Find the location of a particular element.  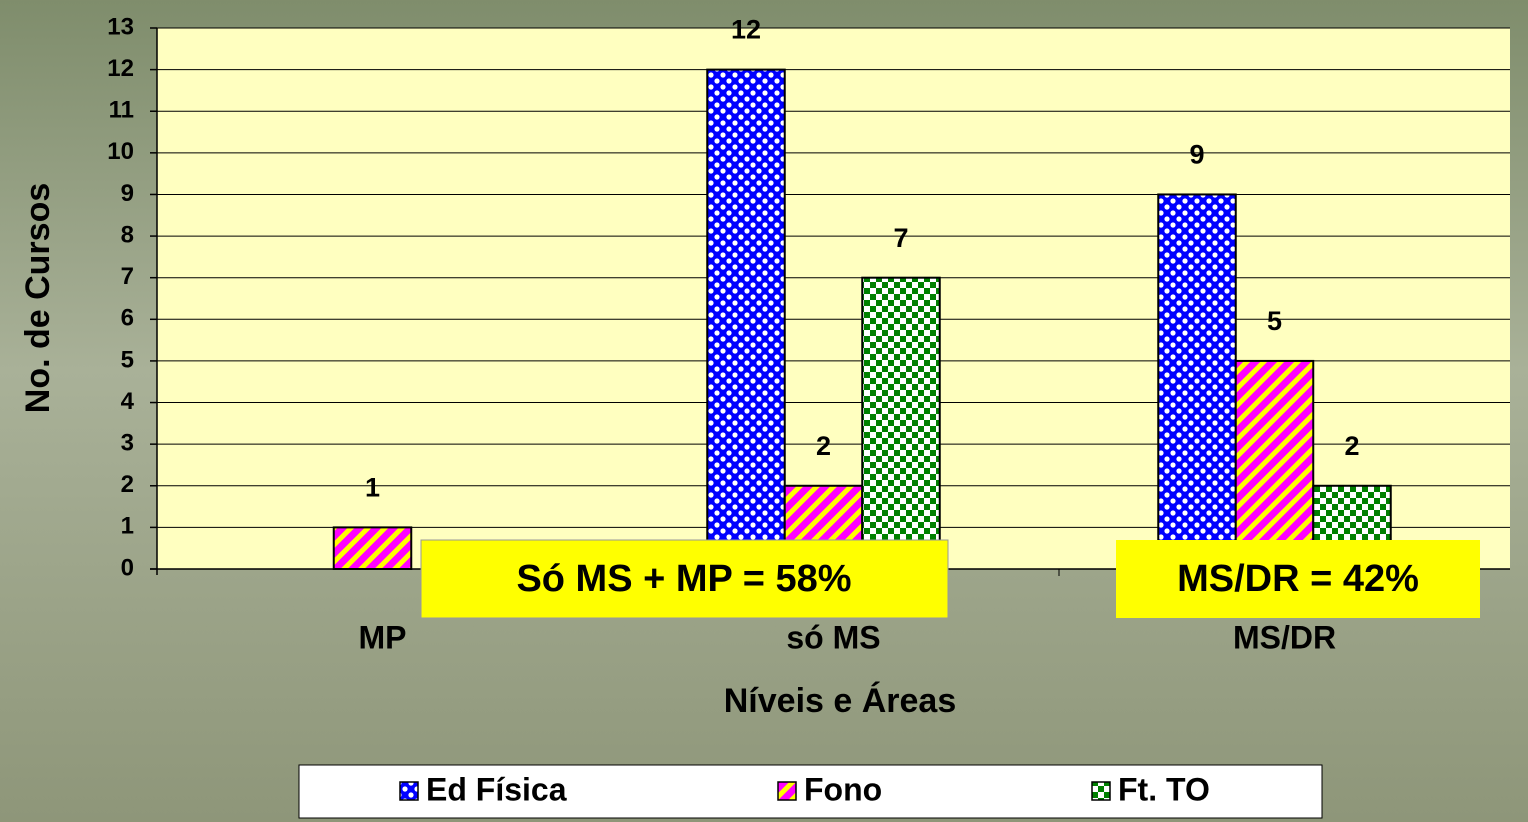

y-tick-label: 0 is located at coordinates (127, 567).